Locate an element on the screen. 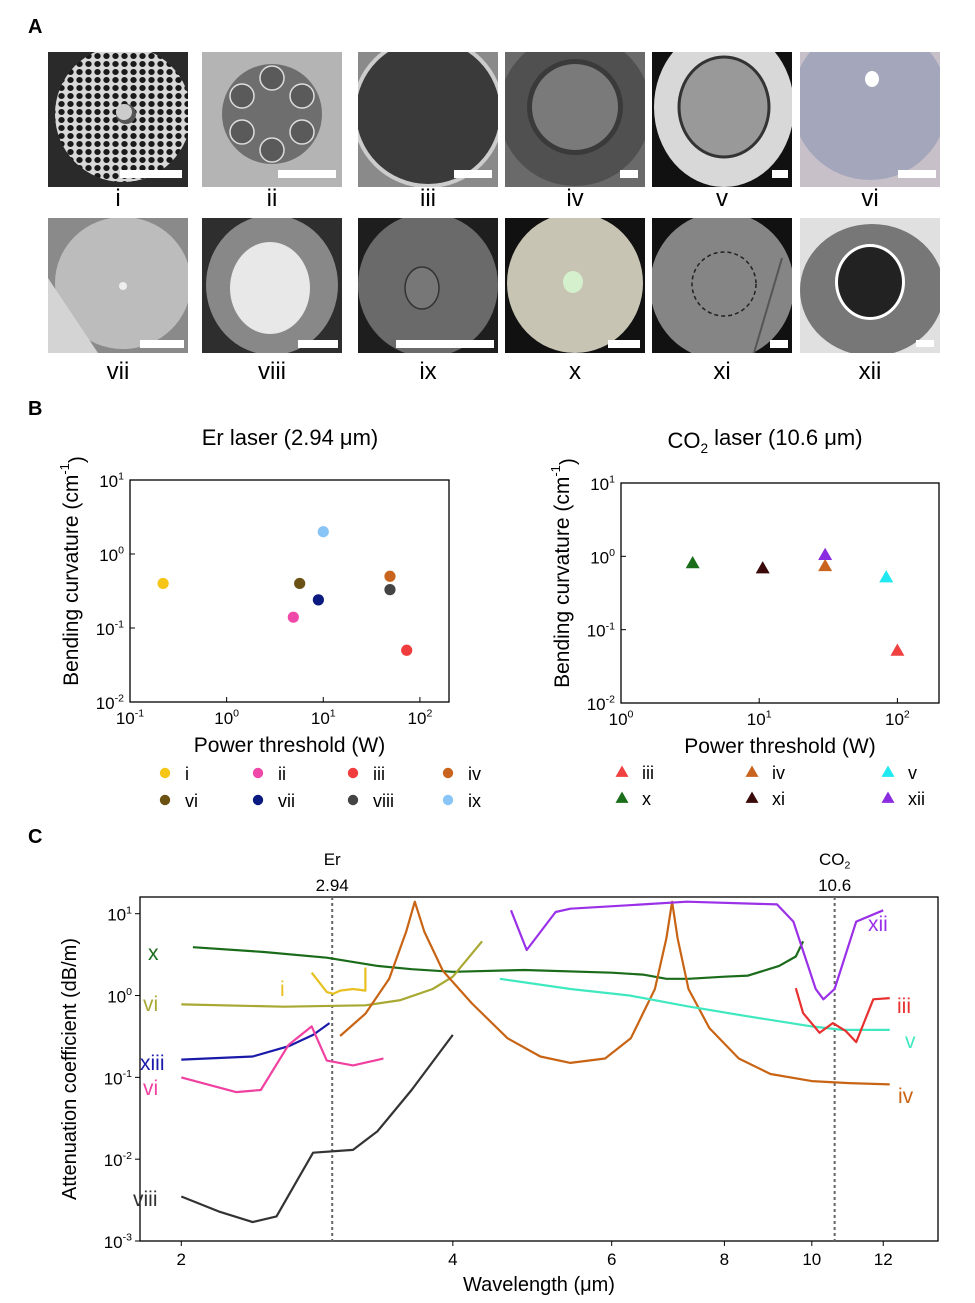  reference-label-top: Er is located at coordinates (332, 859).